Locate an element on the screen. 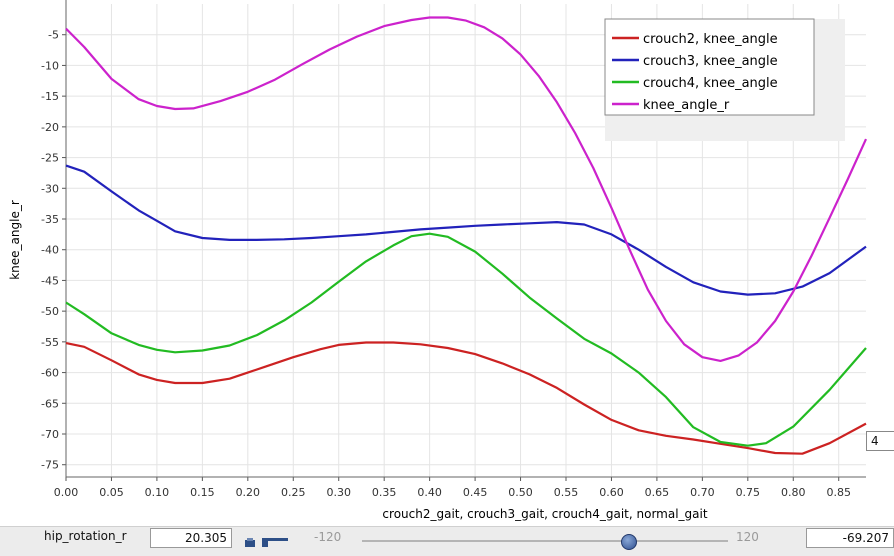 Image resolution: width=894 pixels, height=556 pixels. x-tick-label: 0.45 is located at coordinates (475, 492).